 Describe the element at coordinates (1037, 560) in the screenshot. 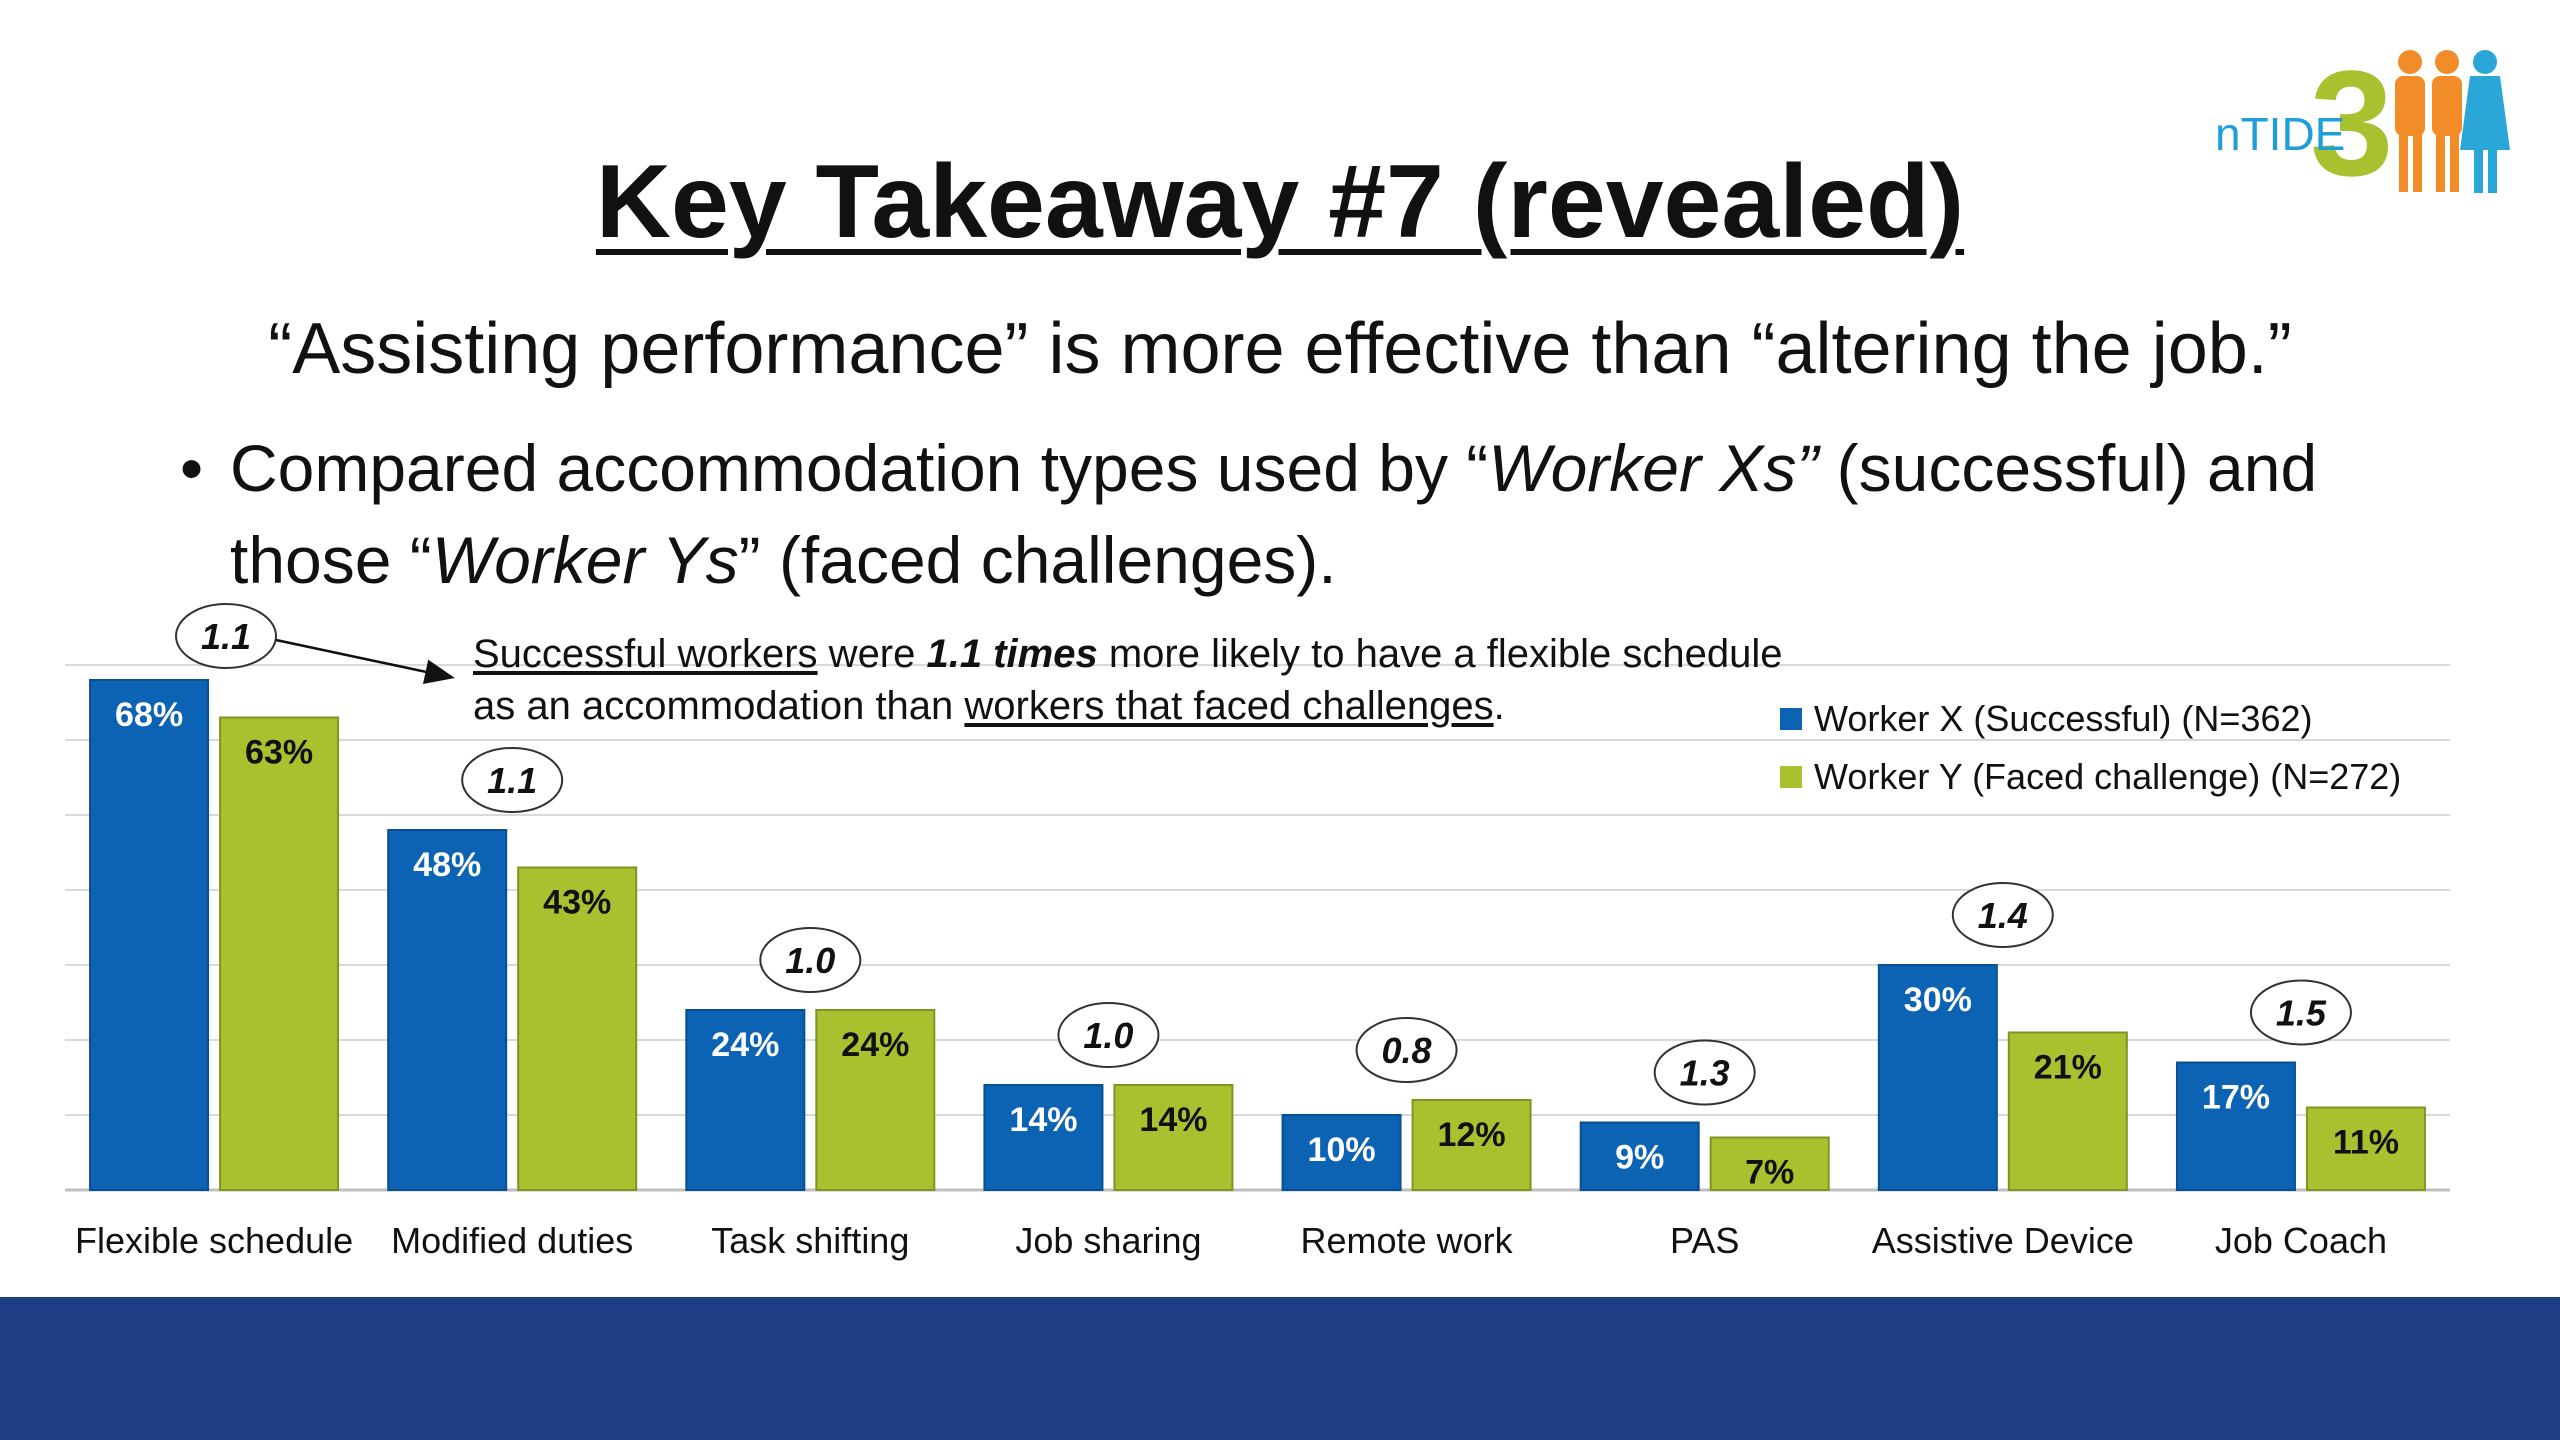

I see `bullet-text-part: ” (faced challenges).` at that location.